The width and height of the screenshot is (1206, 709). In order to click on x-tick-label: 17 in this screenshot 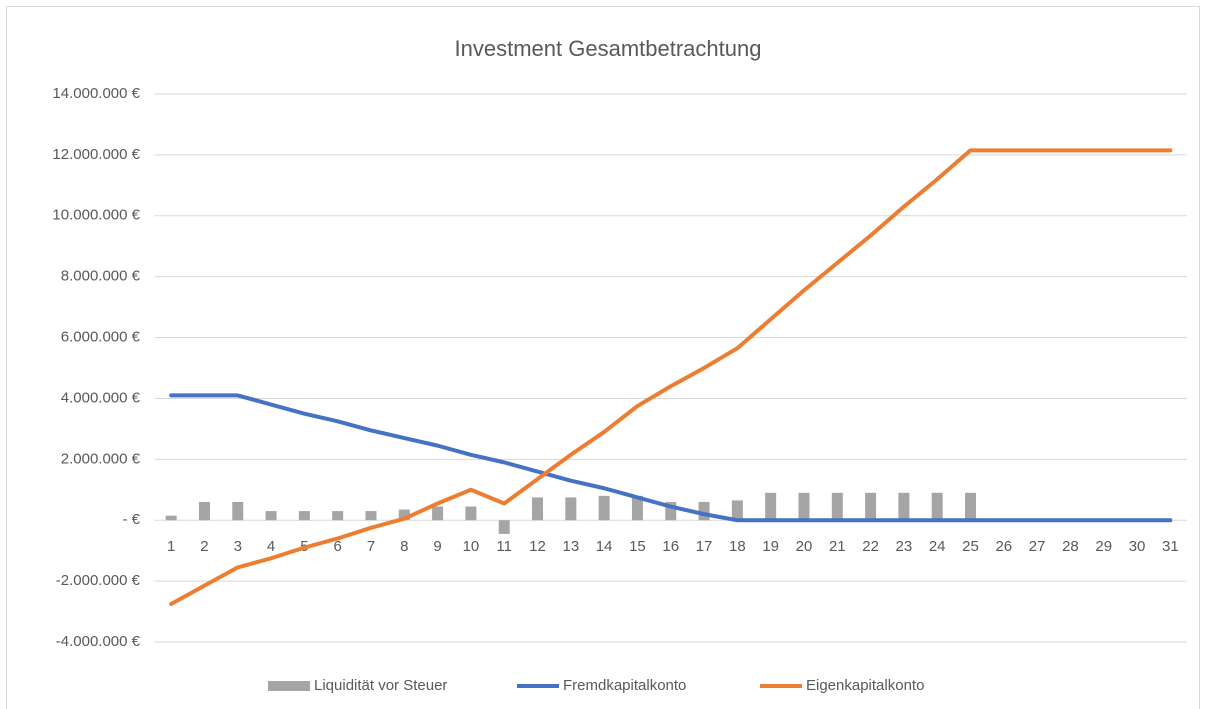, I will do `click(704, 546)`.